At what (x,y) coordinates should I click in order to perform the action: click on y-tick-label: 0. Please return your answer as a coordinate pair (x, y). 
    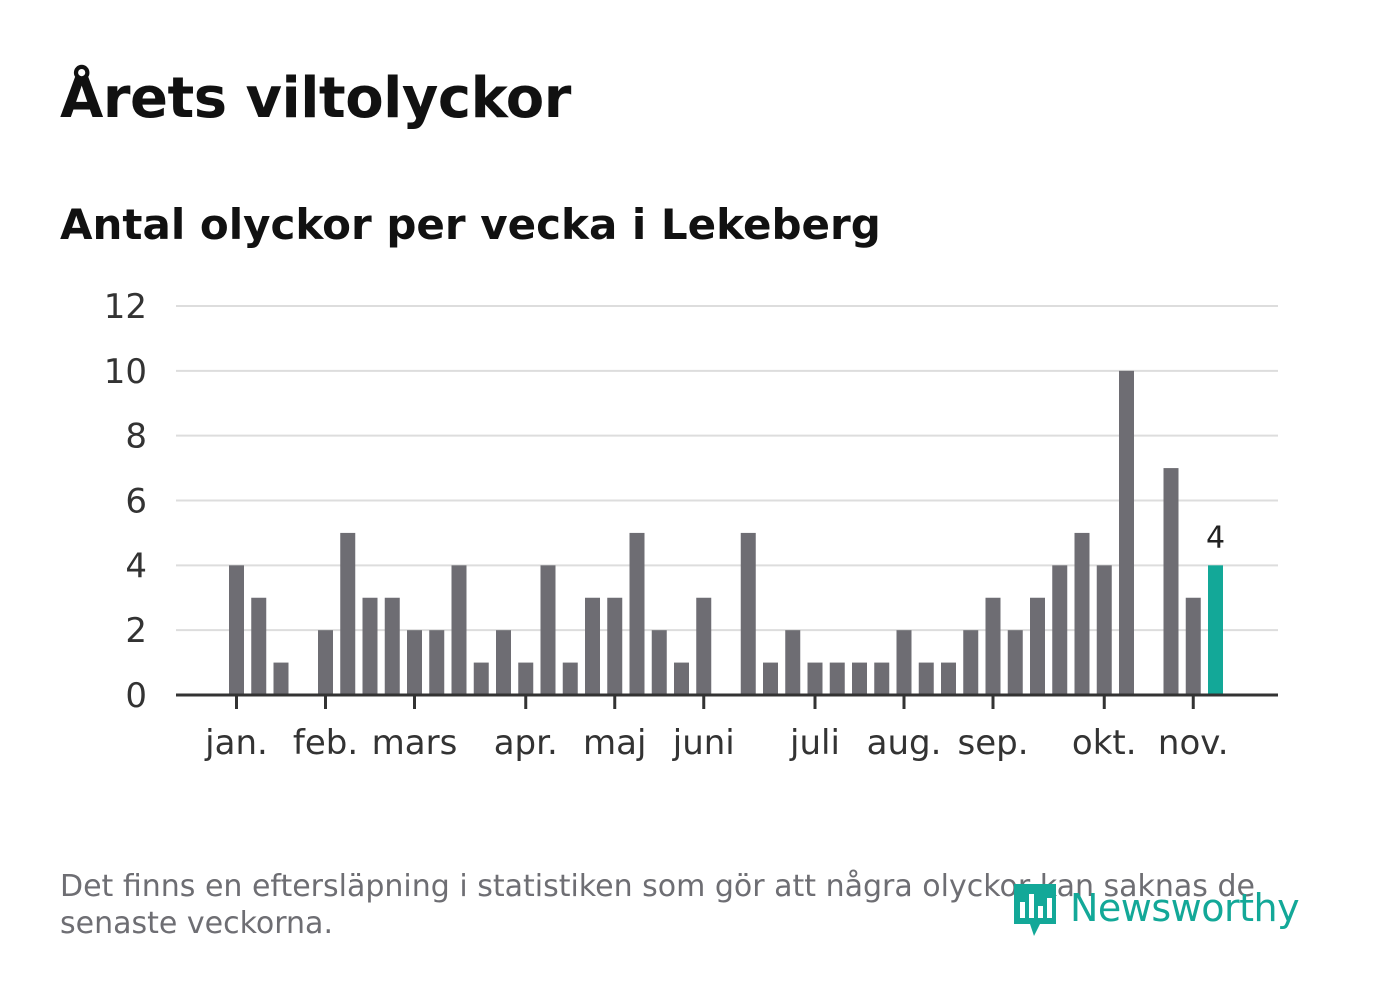
    Looking at the image, I should click on (136, 696).